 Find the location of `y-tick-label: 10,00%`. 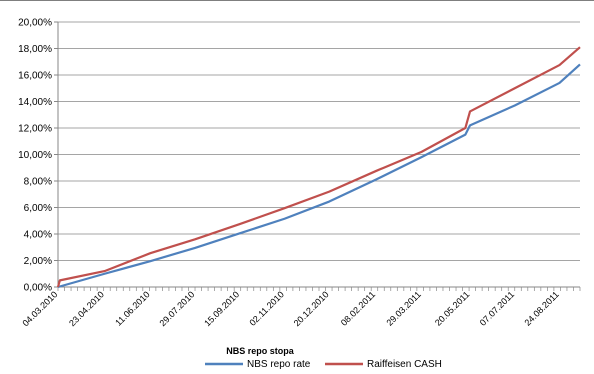

y-tick-label: 10,00% is located at coordinates (35, 155).